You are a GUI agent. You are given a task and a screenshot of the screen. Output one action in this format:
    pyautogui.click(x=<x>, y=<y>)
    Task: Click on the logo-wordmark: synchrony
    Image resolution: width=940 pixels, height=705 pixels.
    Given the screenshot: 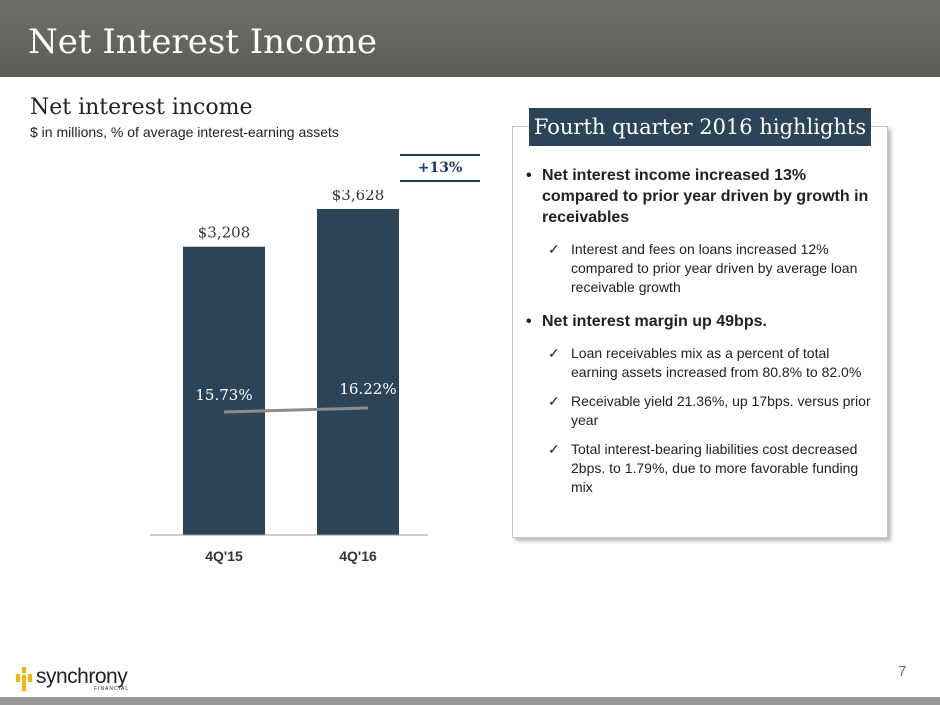 What is the action you would take?
    pyautogui.click(x=82, y=676)
    